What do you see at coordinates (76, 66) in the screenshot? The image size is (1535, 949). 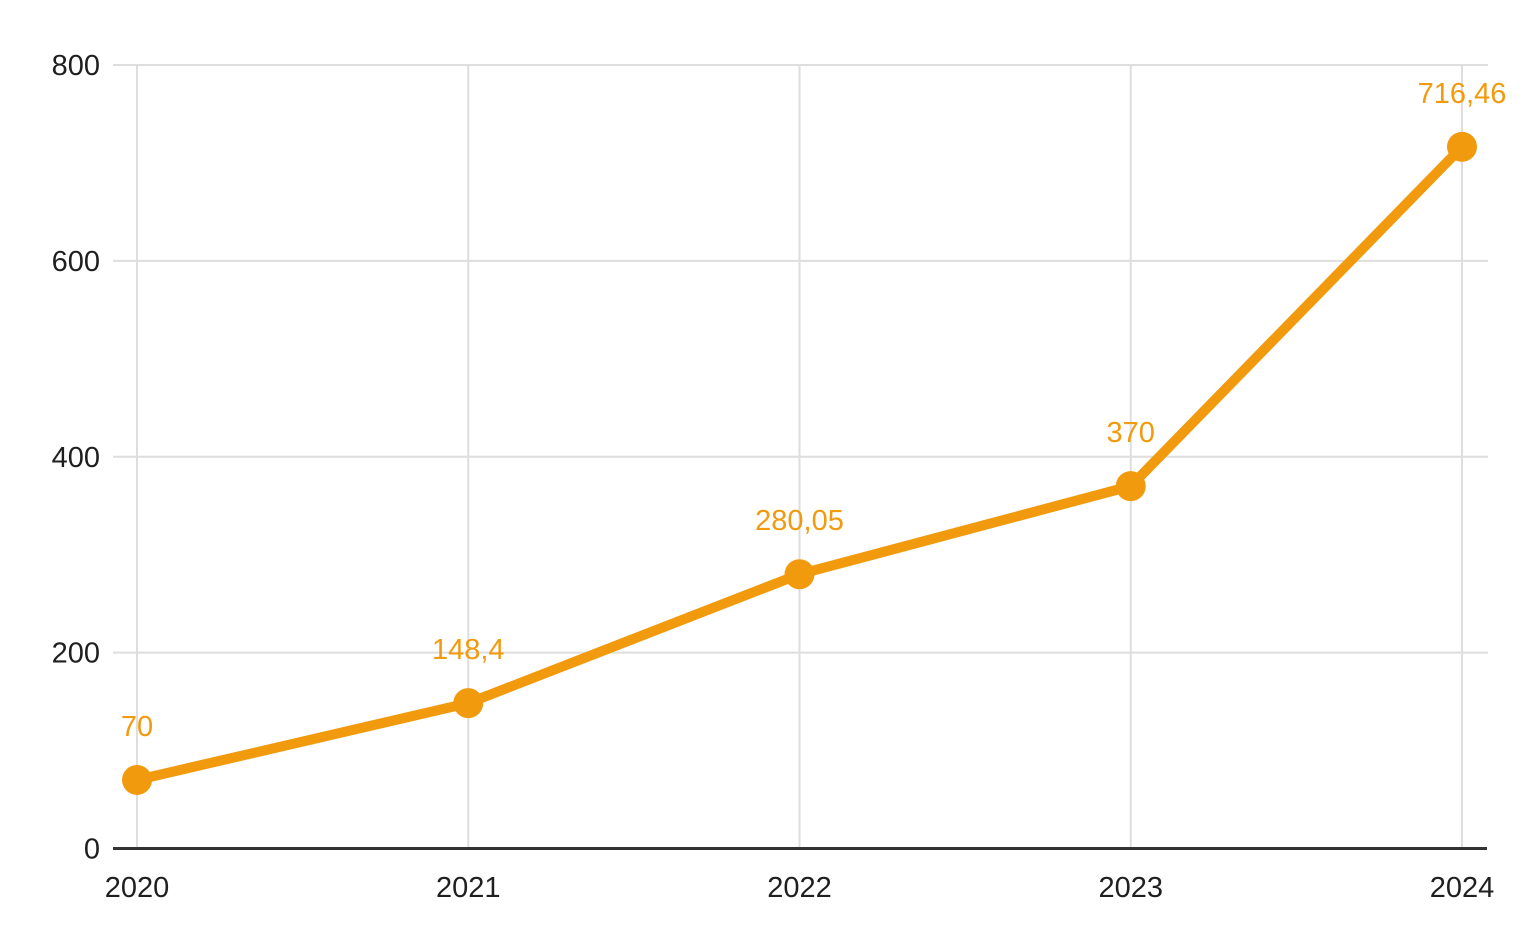 I see `y-tick-label: 800` at bounding box center [76, 66].